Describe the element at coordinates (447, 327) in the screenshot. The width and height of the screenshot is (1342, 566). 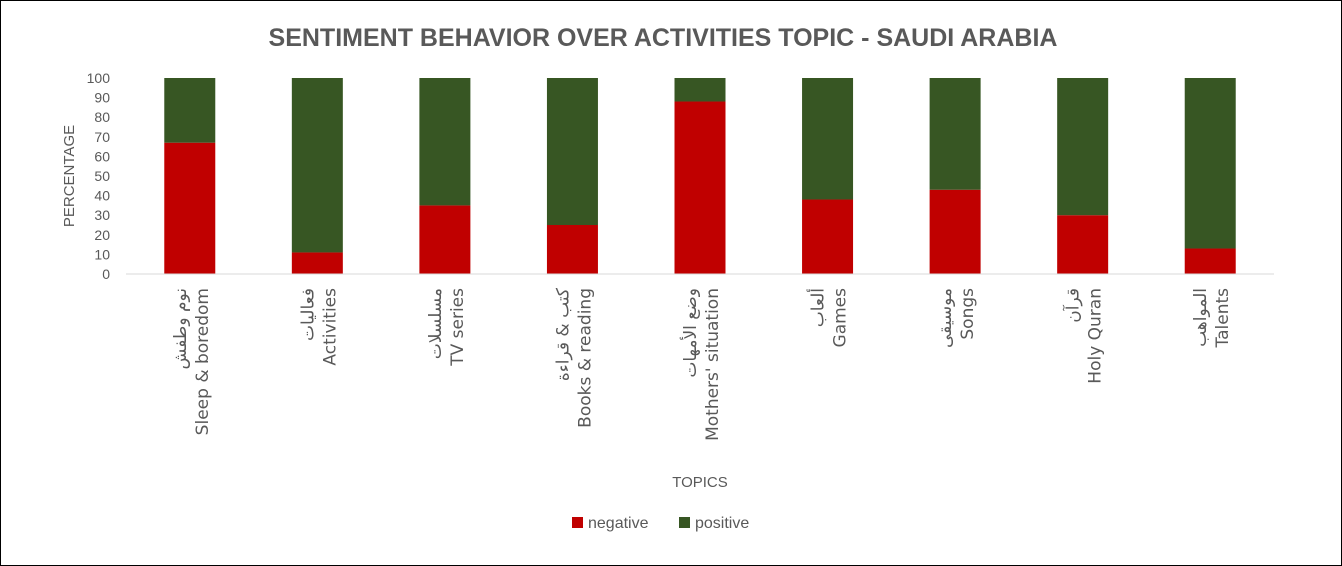
I see `category-label: مسلسلات TV series` at that location.